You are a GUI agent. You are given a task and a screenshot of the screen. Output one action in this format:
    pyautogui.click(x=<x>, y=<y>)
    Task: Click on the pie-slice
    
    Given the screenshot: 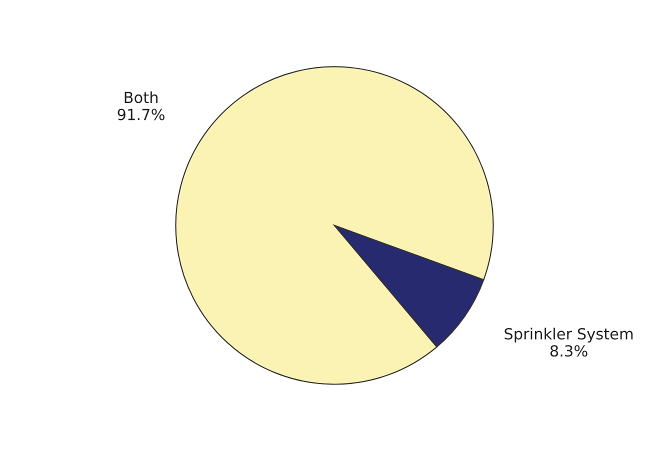 What is the action you would take?
    pyautogui.click(x=409, y=286)
    